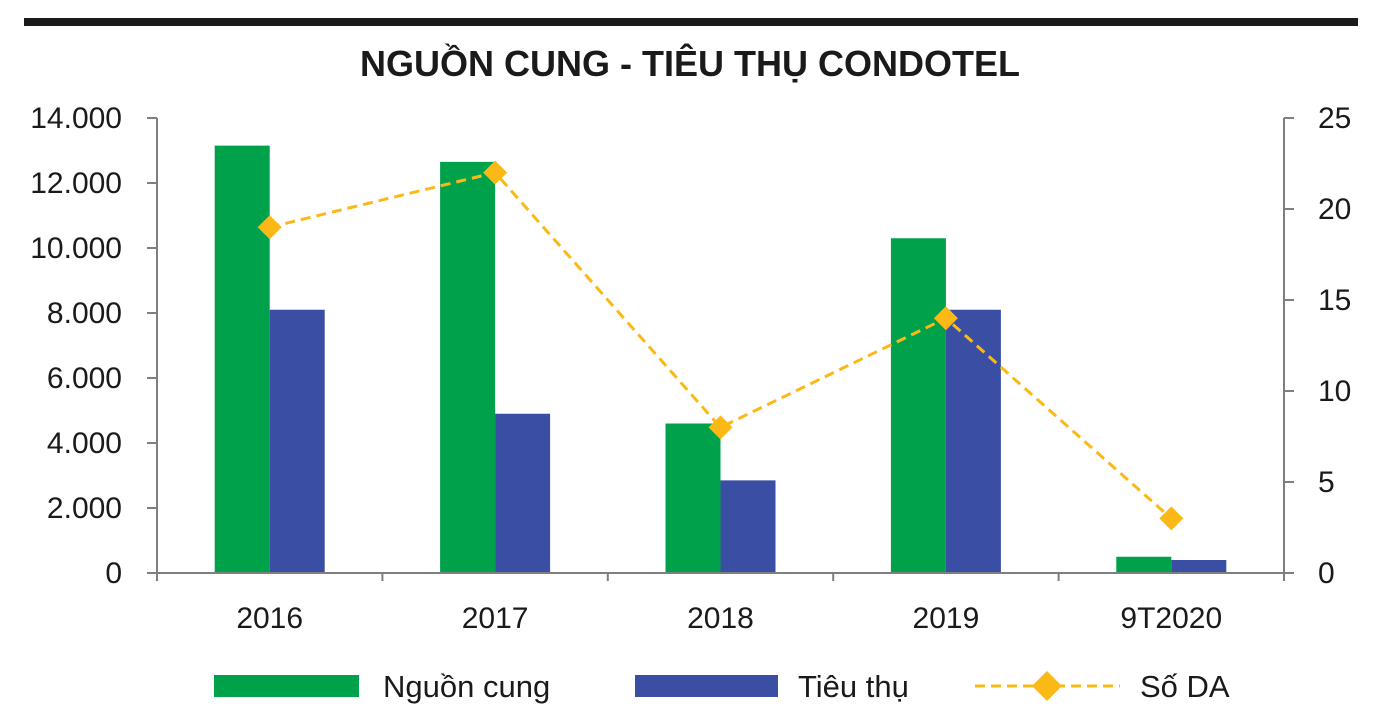  Describe the element at coordinates (690, 63) in the screenshot. I see `chart-title: NGUỒN CUNG - TIÊU THỤ CONDOTEL` at that location.